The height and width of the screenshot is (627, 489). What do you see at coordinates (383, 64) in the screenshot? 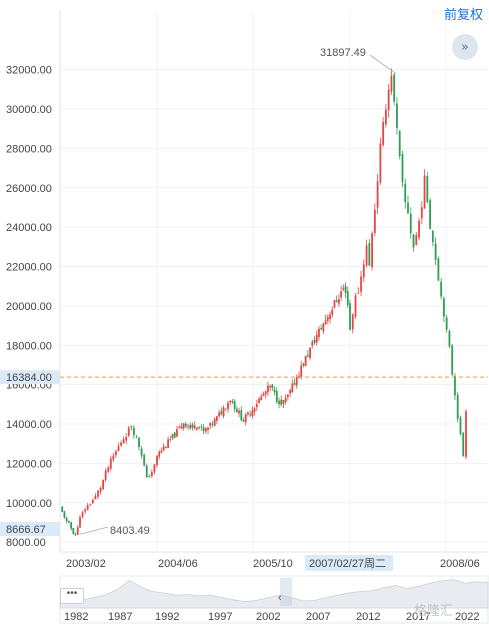
I see `high-leader-line` at bounding box center [383, 64].